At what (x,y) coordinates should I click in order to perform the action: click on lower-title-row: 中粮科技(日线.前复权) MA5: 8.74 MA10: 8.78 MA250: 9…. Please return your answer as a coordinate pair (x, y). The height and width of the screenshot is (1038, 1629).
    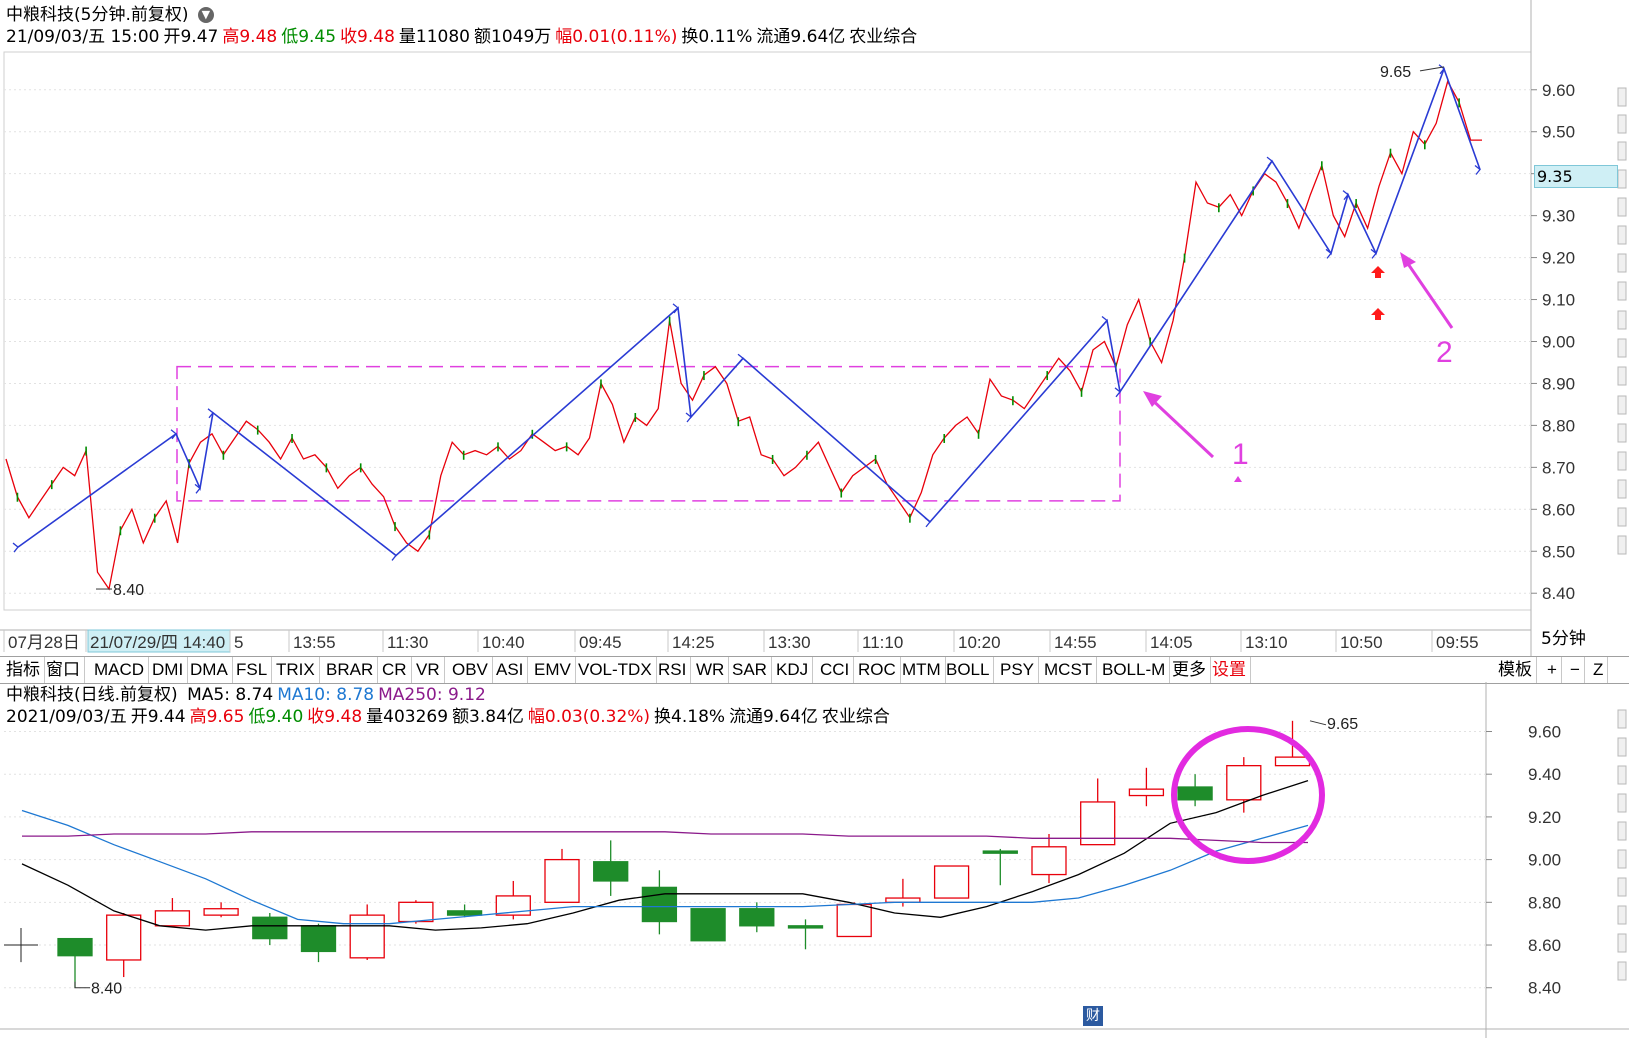
    Looking at the image, I should click on (248, 695).